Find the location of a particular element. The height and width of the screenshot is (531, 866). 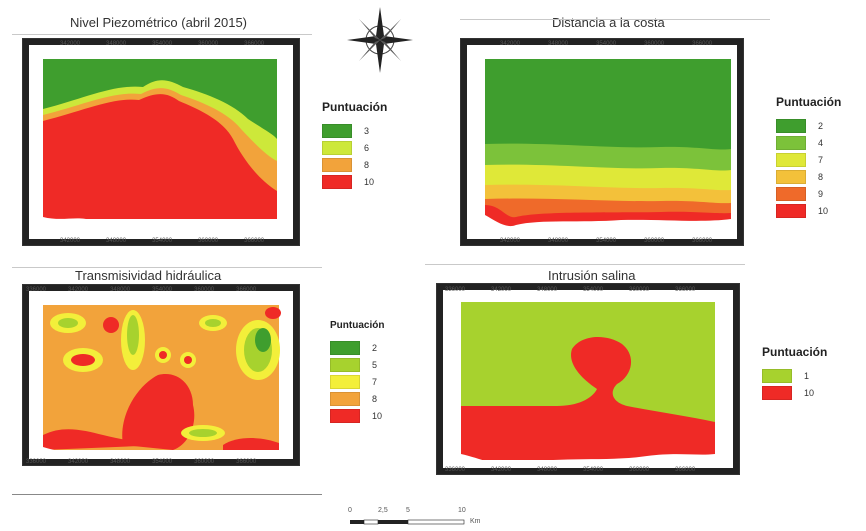

legend-nivel-piezometrico: Puntuación 3 6 8 10 is located at coordinates (354, 145).